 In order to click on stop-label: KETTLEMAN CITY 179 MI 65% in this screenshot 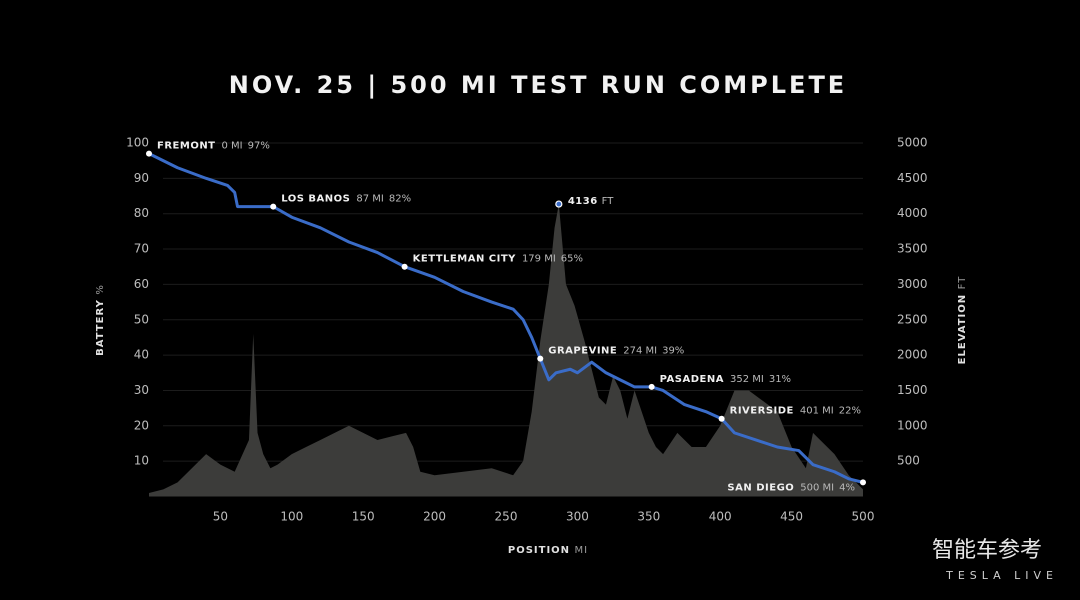, I will do `click(498, 259)`.